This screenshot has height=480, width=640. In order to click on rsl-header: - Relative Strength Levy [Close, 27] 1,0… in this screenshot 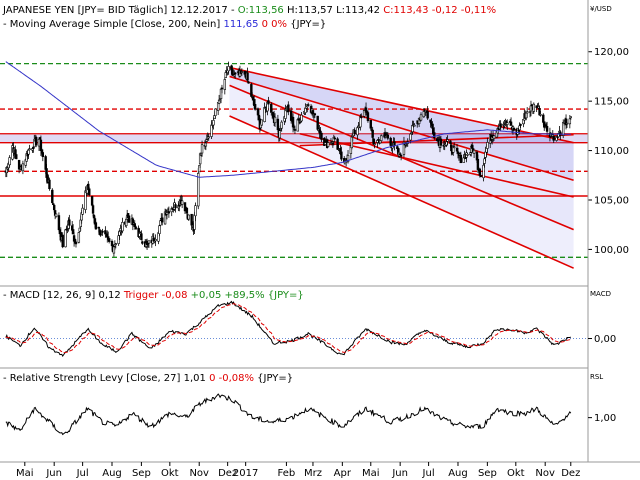, I will do `click(303, 378)`.